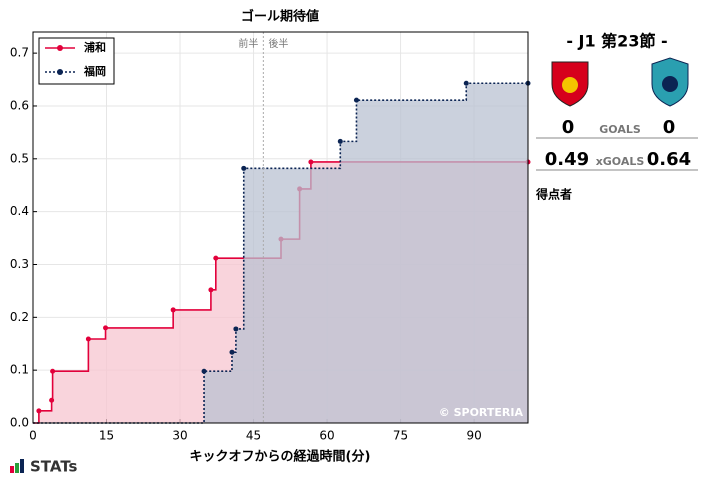 This screenshot has height=483, width=707. I want to click on halftime-label: 前半, so click(248, 43).